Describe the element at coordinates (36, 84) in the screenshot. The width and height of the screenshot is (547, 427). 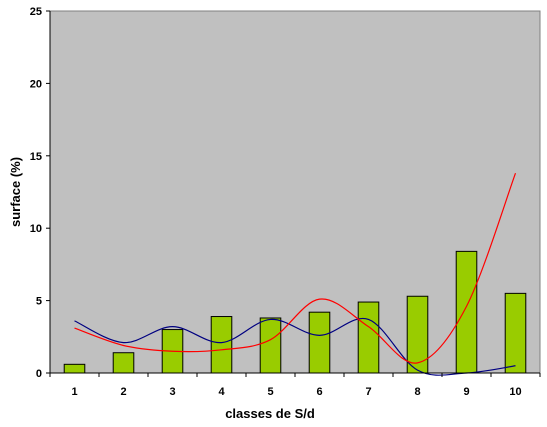
I see `y-tick-label: 20` at that location.